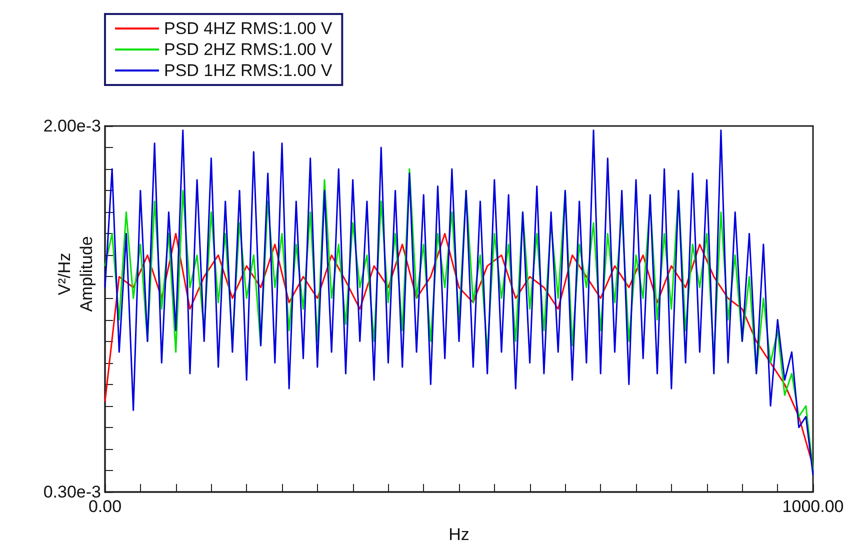  I want to click on legend-label: PSD 1HZ RMS:1.00 V, so click(248, 70).